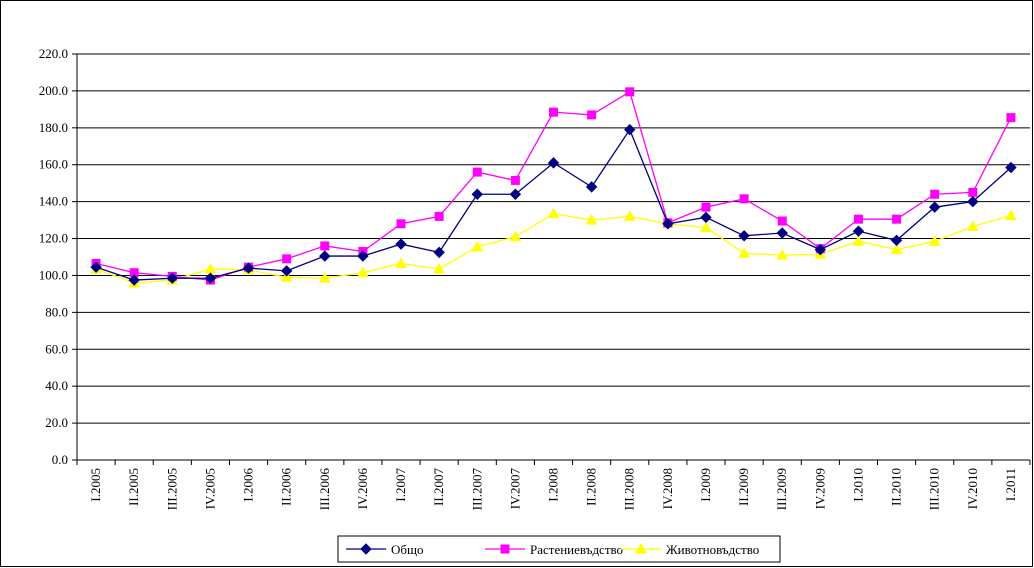  I want to click on y-tick-label: 200.0, so click(53, 90).